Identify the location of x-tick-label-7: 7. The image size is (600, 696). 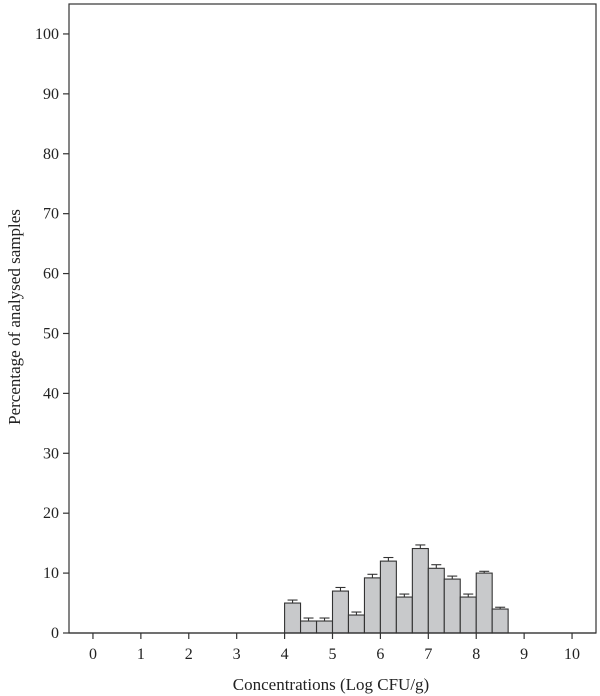
(428, 654).